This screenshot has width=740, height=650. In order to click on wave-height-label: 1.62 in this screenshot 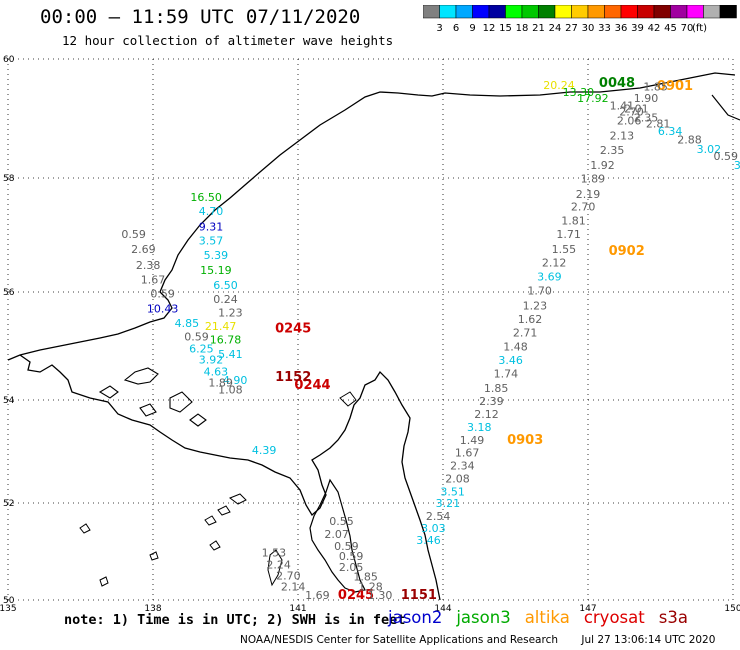, I will do `click(530, 319)`.